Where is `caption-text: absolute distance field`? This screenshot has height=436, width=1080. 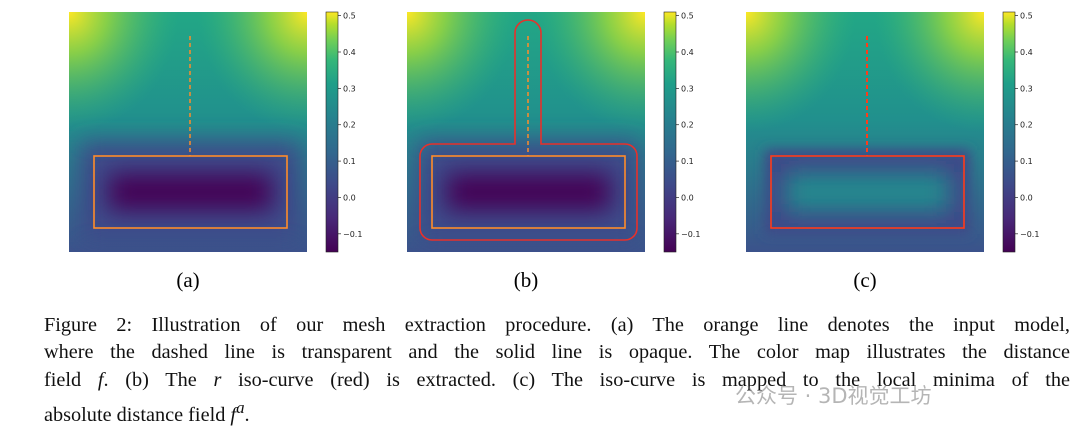
caption-text: absolute distance field is located at coordinates (137, 414).